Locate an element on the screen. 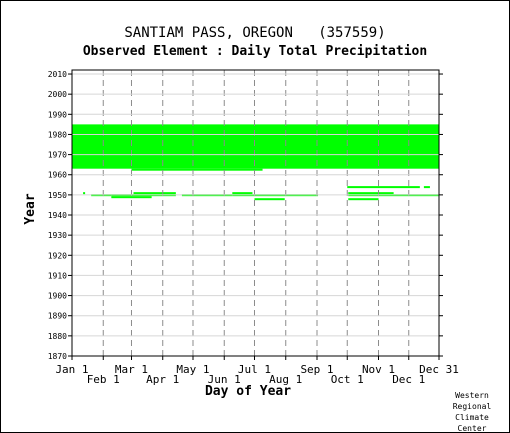  x-tick-label: Nov 1 is located at coordinates (378, 369).